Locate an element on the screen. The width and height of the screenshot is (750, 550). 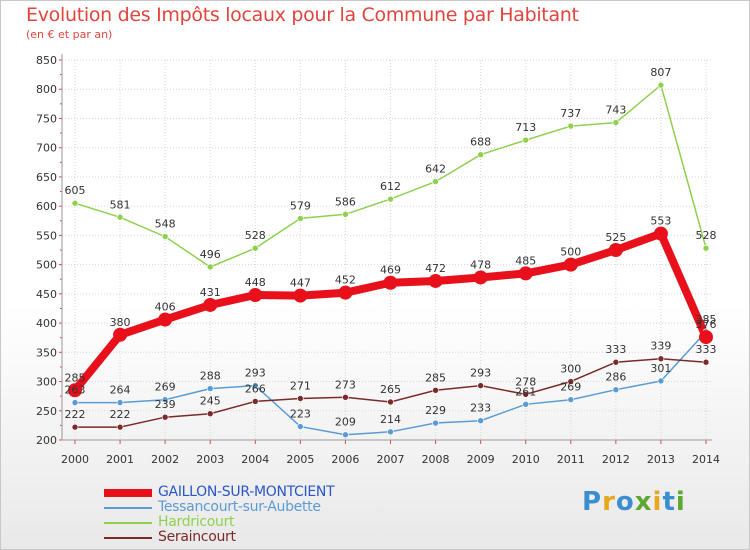
data-label: 214 is located at coordinates (390, 419).